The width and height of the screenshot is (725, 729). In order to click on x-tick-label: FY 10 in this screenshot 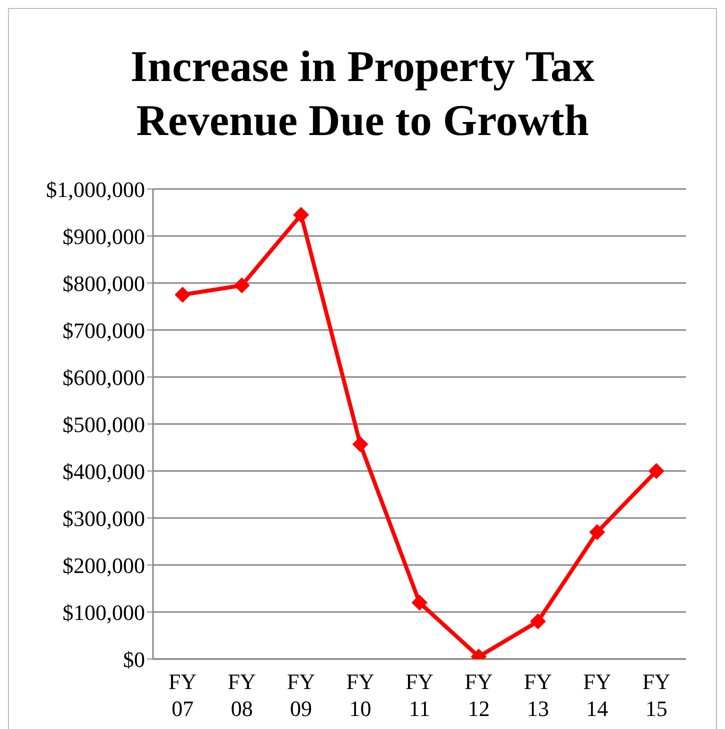, I will do `click(360, 695)`.